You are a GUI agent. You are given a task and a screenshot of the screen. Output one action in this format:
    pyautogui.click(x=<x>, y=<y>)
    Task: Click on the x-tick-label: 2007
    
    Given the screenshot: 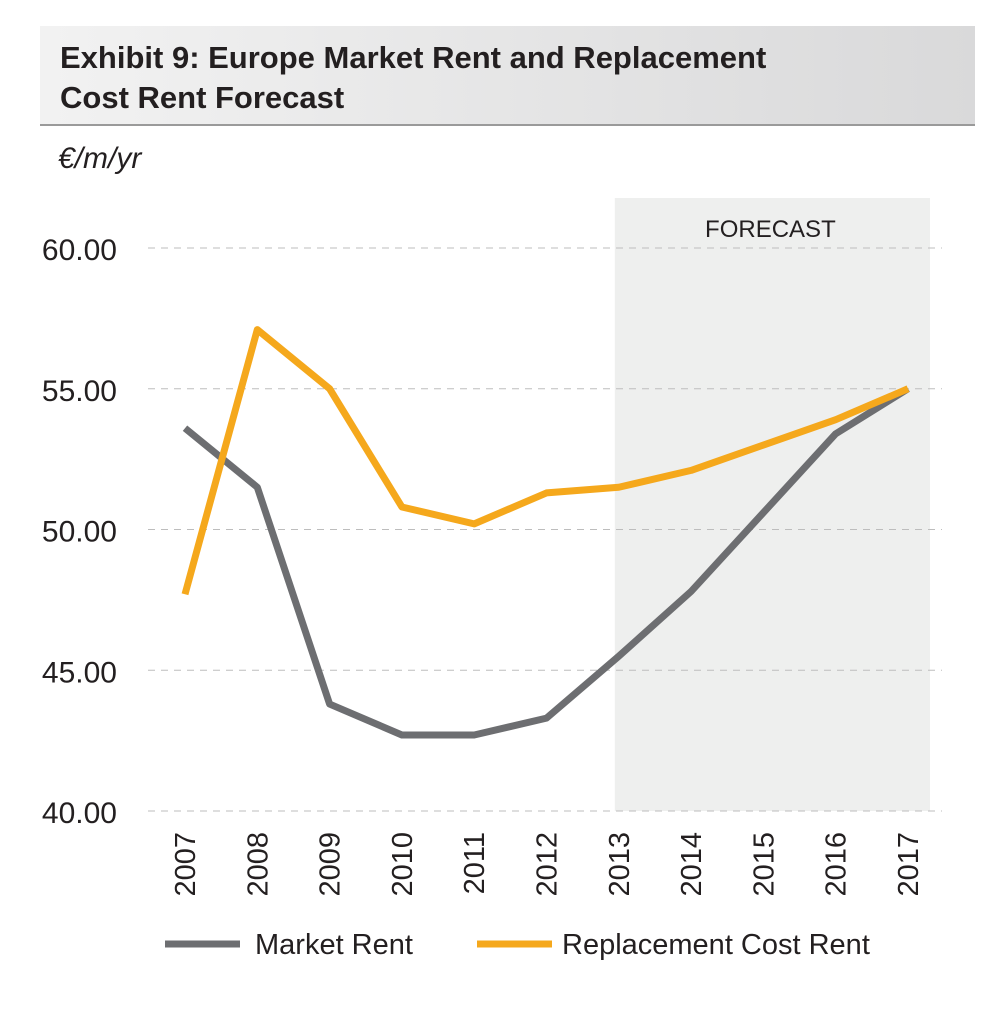 What is the action you would take?
    pyautogui.click(x=186, y=864)
    